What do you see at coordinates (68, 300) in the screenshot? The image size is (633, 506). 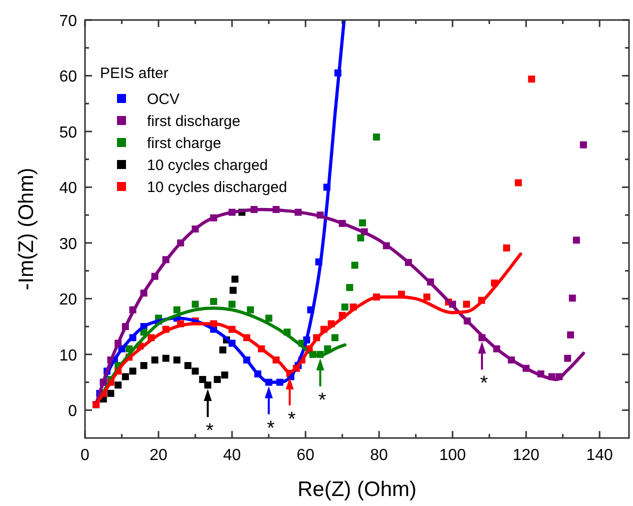 I see `y-tick-label: 20` at bounding box center [68, 300].